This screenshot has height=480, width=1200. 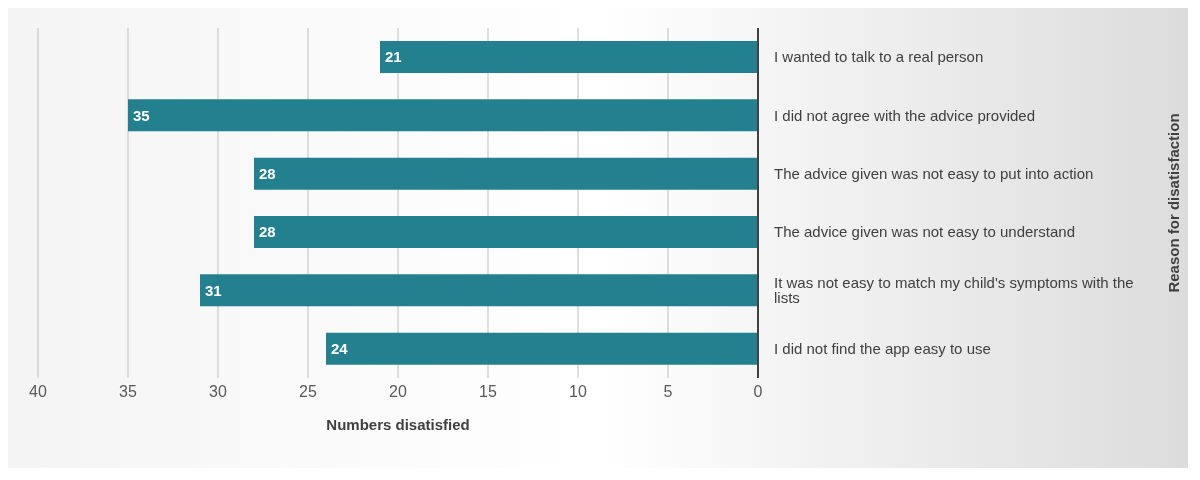 I want to click on x-tick-label: 15, so click(x=488, y=392).